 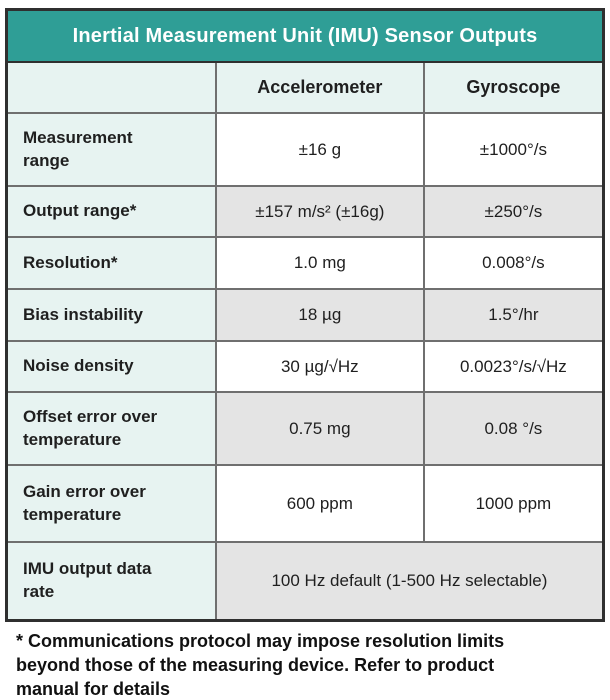 I want to click on gyroscope-value: ±1000°/s, so click(x=512, y=149).